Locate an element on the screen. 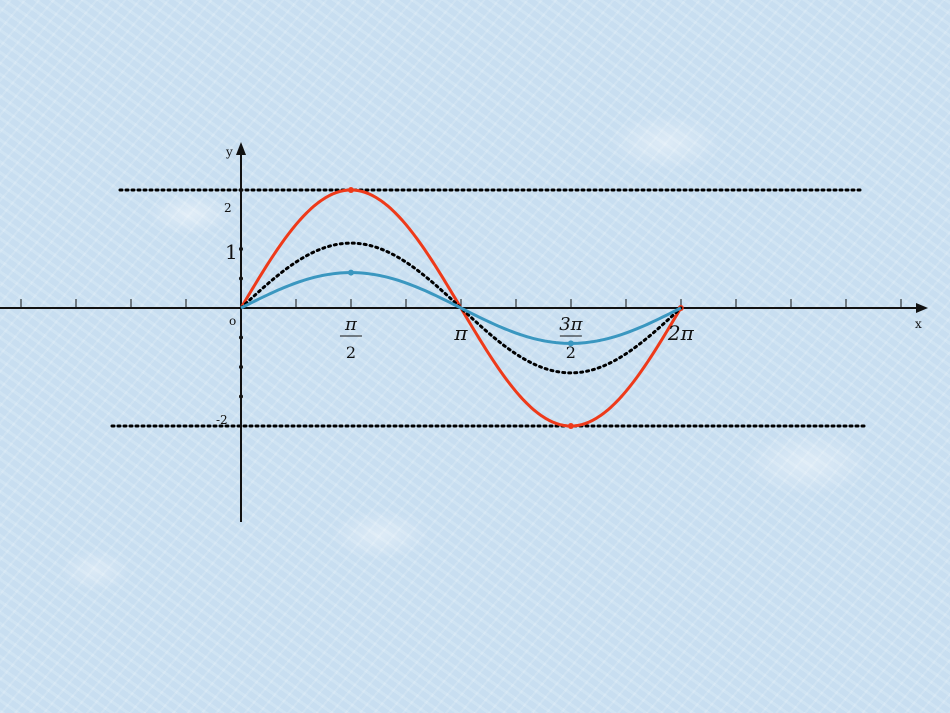  x-tick-label: 2π is located at coordinates (681, 333).